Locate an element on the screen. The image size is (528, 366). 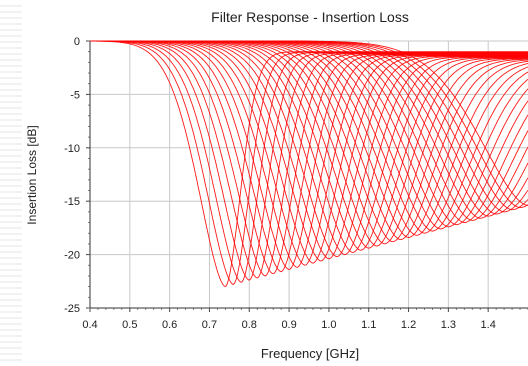
y-axis-label: Insertion Loss [dB] is located at coordinates (32, 174).